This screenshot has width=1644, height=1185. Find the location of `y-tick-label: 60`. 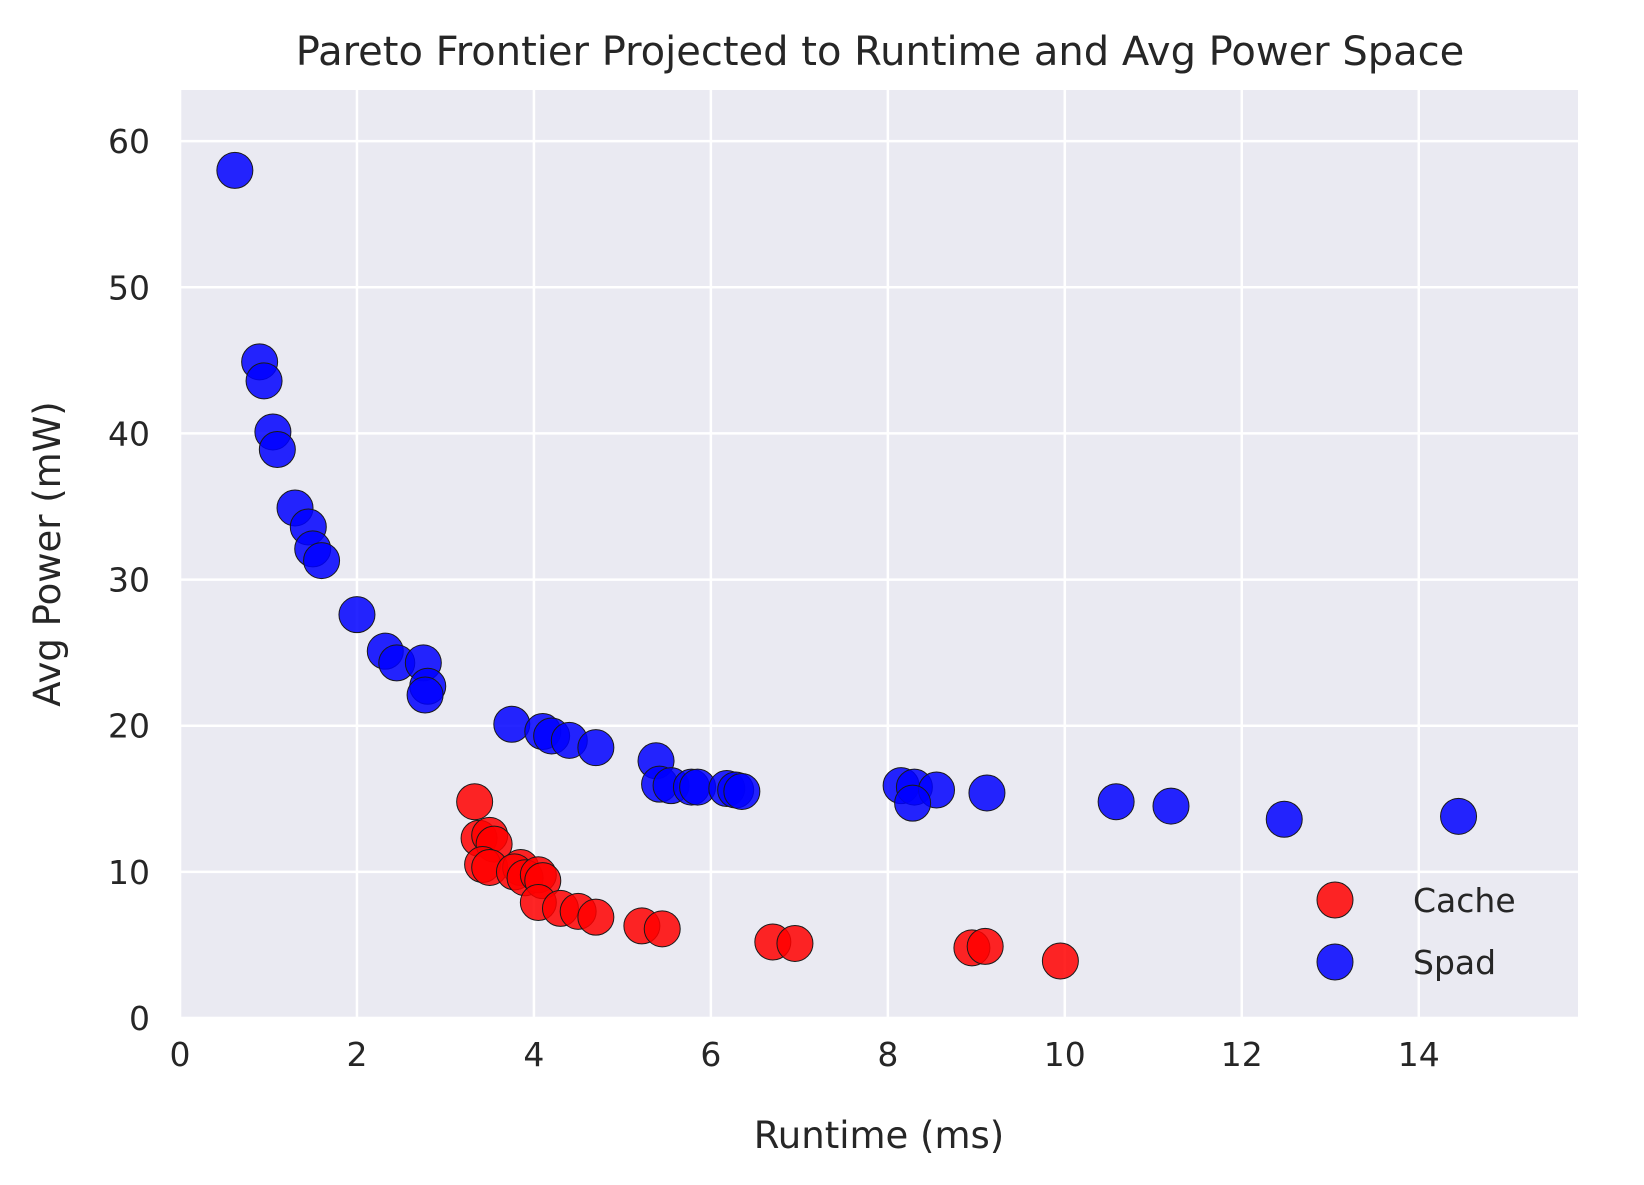

y-tick-label: 60 is located at coordinates (129, 141).